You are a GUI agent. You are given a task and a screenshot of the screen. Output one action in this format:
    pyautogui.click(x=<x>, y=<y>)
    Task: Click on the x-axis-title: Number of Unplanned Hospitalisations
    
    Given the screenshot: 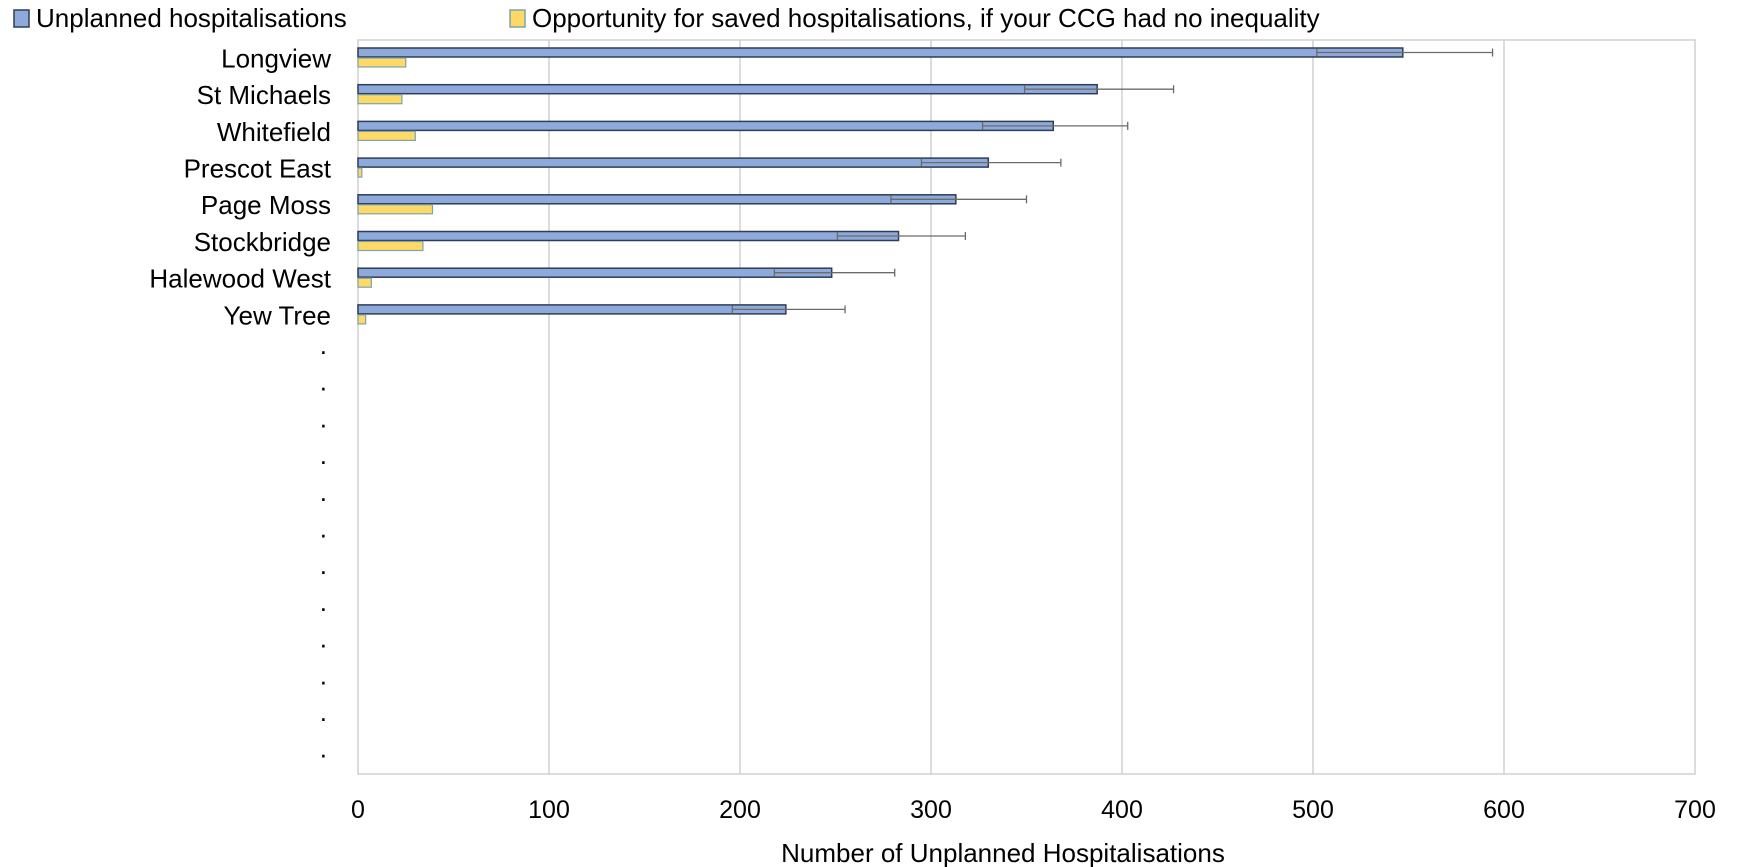 What is the action you would take?
    pyautogui.click(x=1003, y=852)
    